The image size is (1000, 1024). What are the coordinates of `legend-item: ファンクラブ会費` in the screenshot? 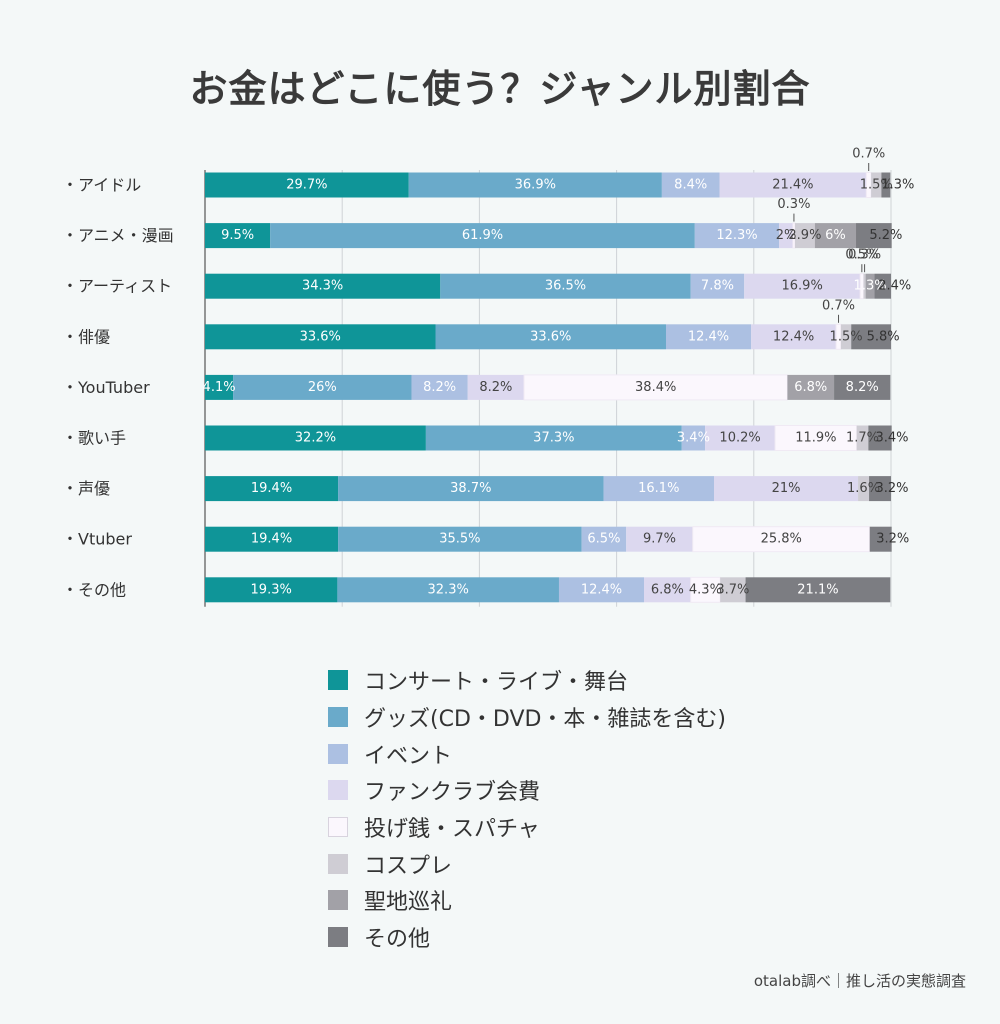 It's located at (527, 790).